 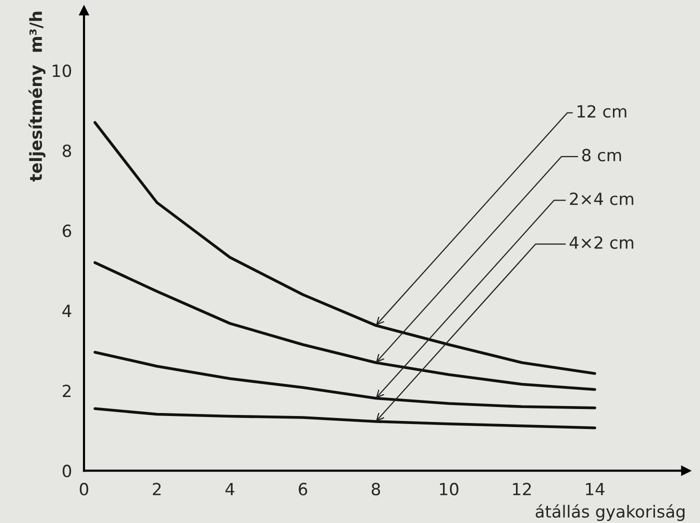 What do you see at coordinates (229, 489) in the screenshot?
I see `x-tick-label: 4` at bounding box center [229, 489].